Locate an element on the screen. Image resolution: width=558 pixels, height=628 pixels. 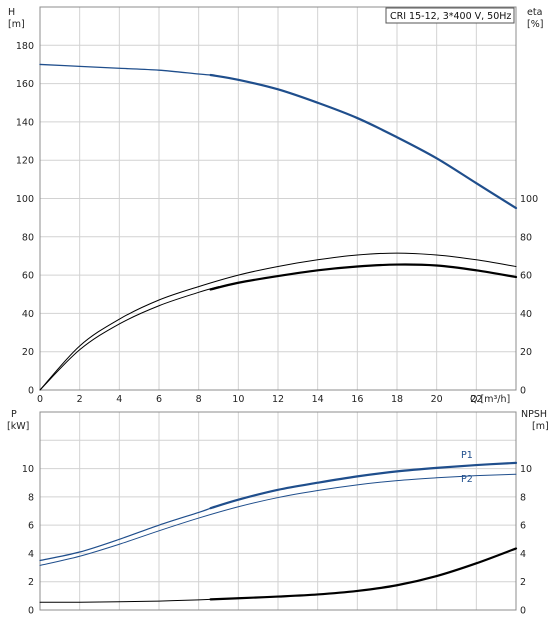
x-tick-label: 22 is located at coordinates (476, 399).